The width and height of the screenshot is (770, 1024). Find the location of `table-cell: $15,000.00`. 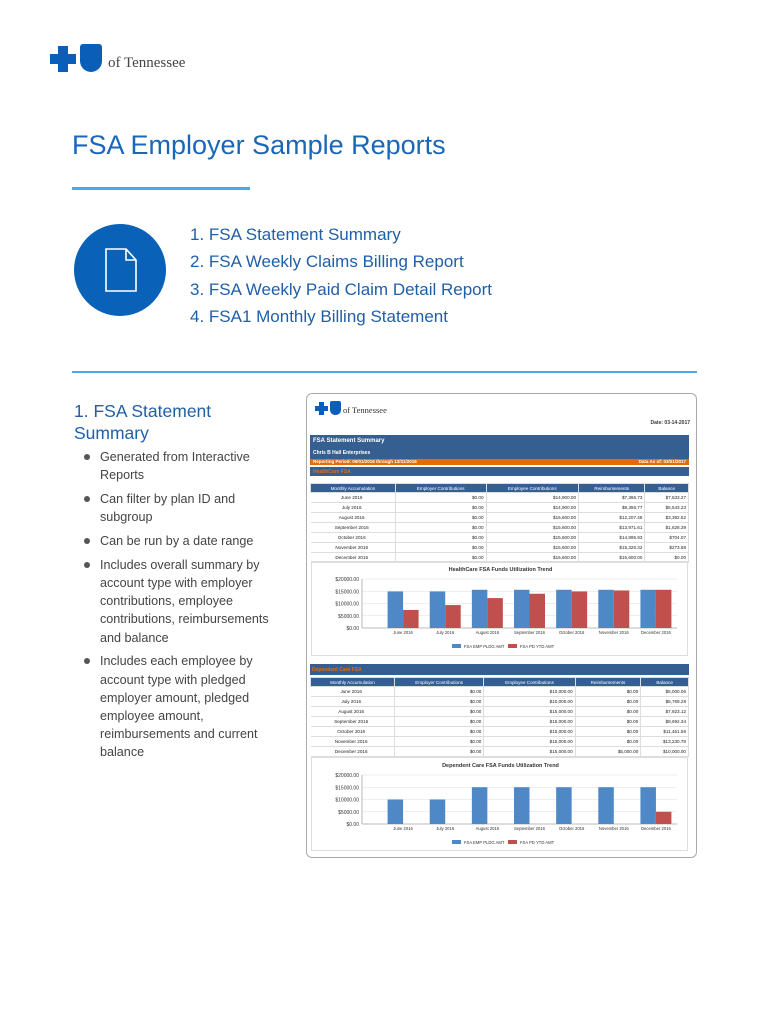

table-cell: $15,000.00 is located at coordinates (529, 741).